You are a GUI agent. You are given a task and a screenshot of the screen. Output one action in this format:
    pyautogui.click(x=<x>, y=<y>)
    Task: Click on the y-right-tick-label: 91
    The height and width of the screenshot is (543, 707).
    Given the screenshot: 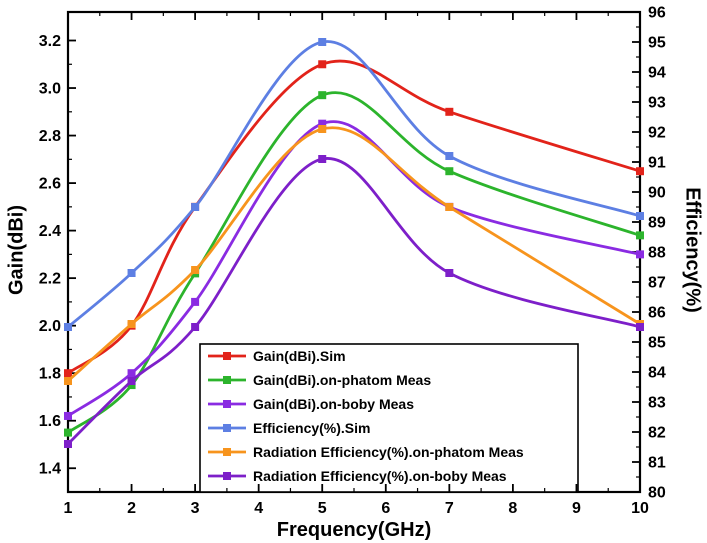 What is the action you would take?
    pyautogui.click(x=657, y=163)
    